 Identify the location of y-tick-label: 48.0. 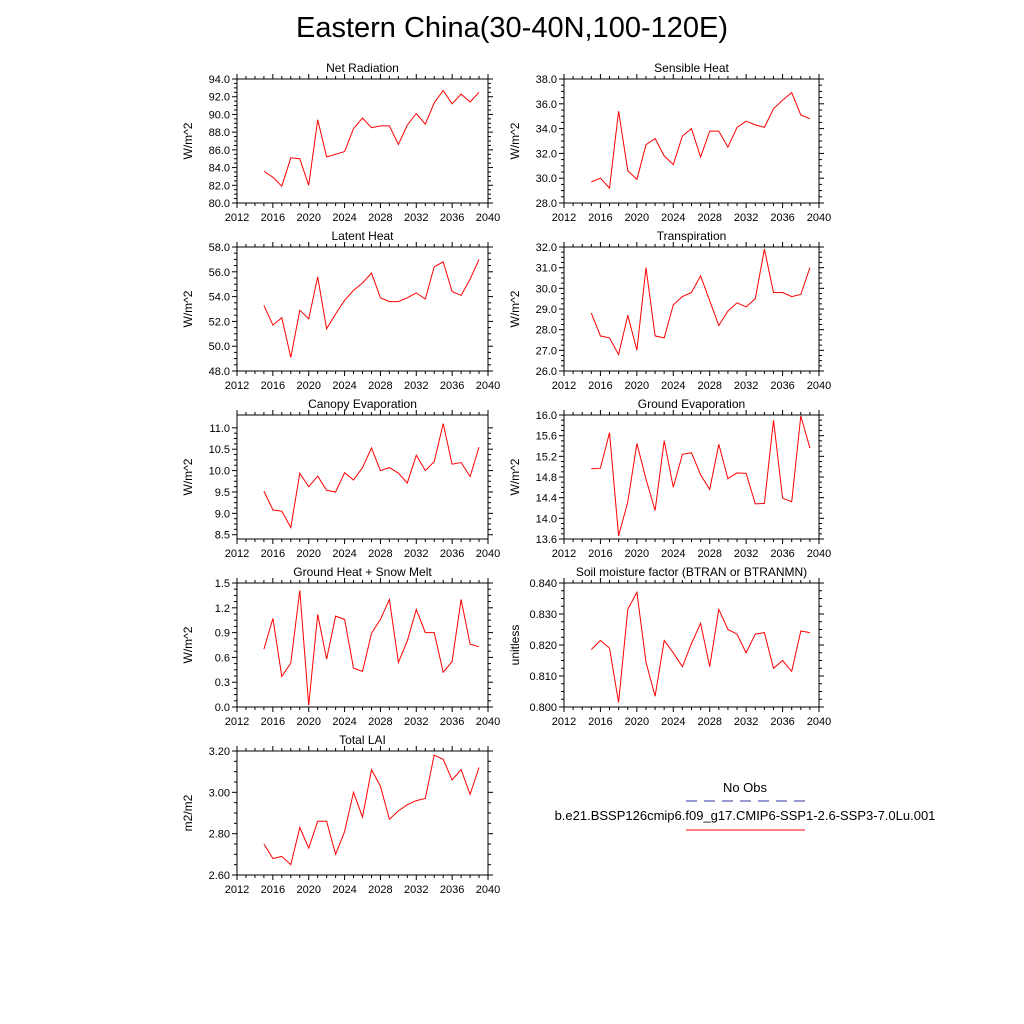
(219, 372).